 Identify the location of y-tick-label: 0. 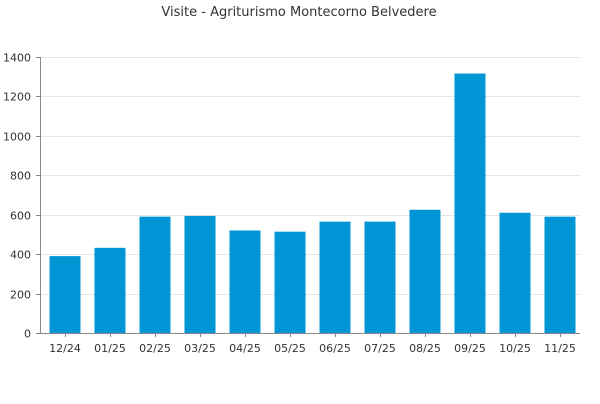
(27, 334).